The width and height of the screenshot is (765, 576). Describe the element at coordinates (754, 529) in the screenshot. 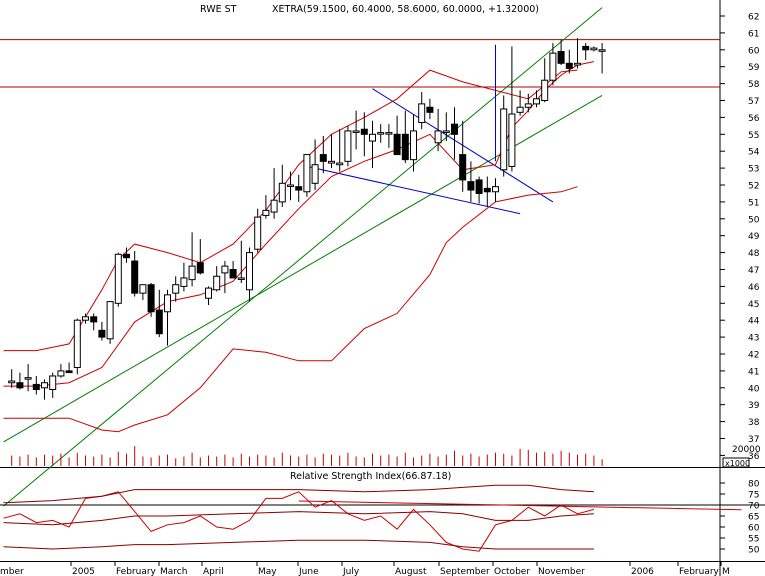

I see `rsi-tick-label: 60` at that location.